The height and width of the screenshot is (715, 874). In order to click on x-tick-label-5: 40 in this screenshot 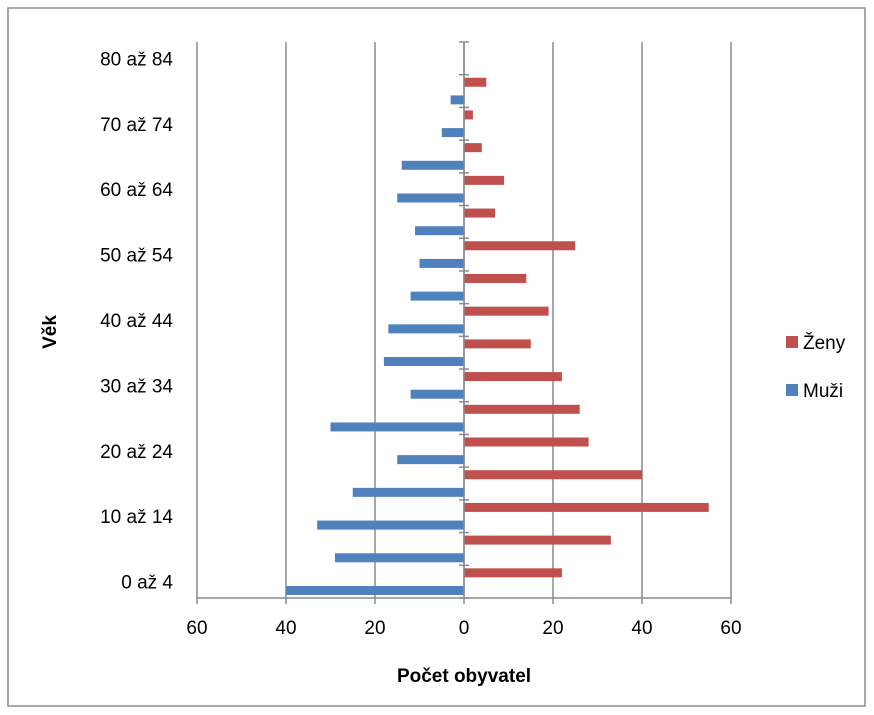, I will do `click(641, 628)`.